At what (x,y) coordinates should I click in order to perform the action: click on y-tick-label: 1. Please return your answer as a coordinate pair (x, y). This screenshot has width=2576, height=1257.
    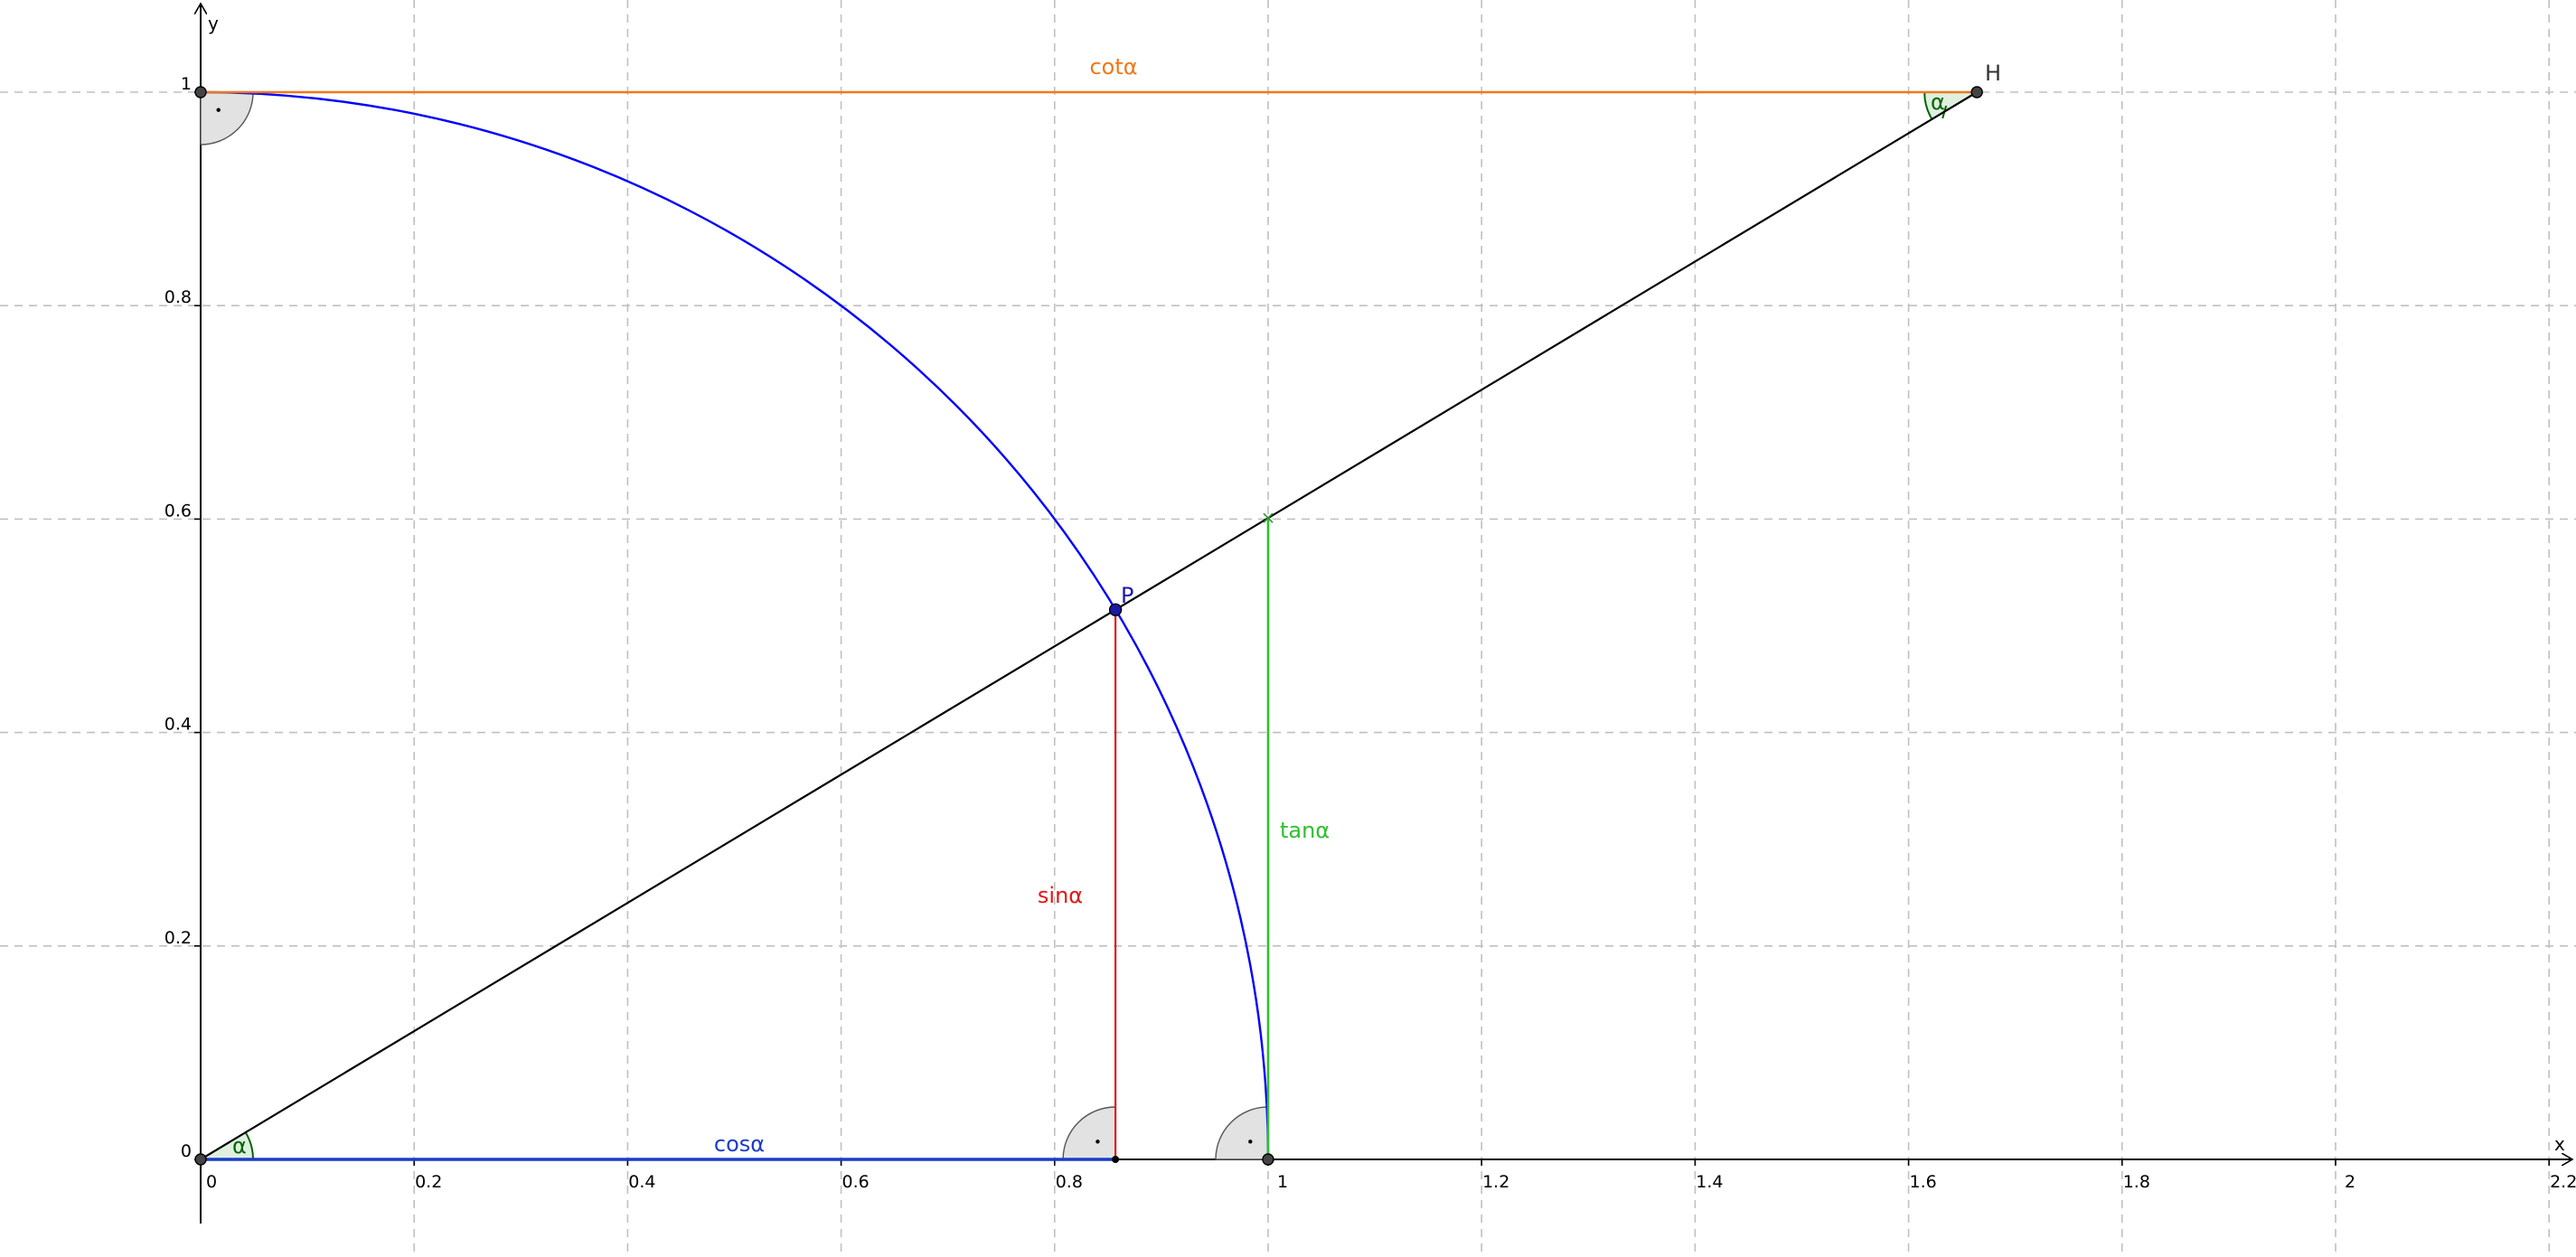
    Looking at the image, I should click on (186, 84).